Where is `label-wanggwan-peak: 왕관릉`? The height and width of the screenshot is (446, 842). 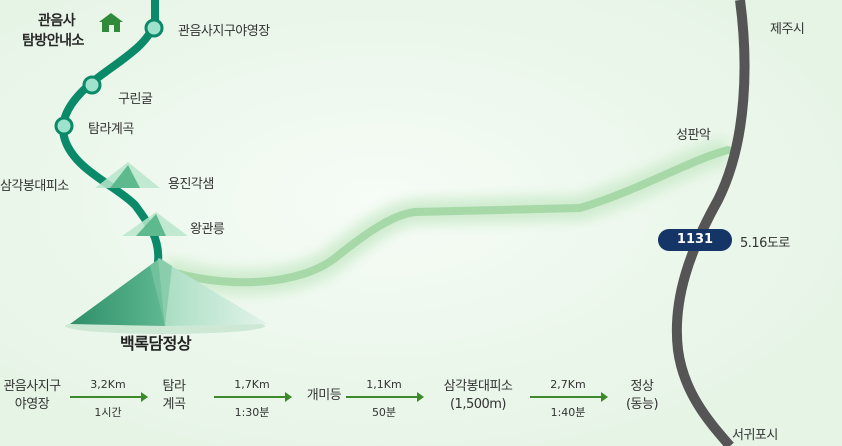
label-wanggwan-peak: 왕관릉 is located at coordinates (207, 229).